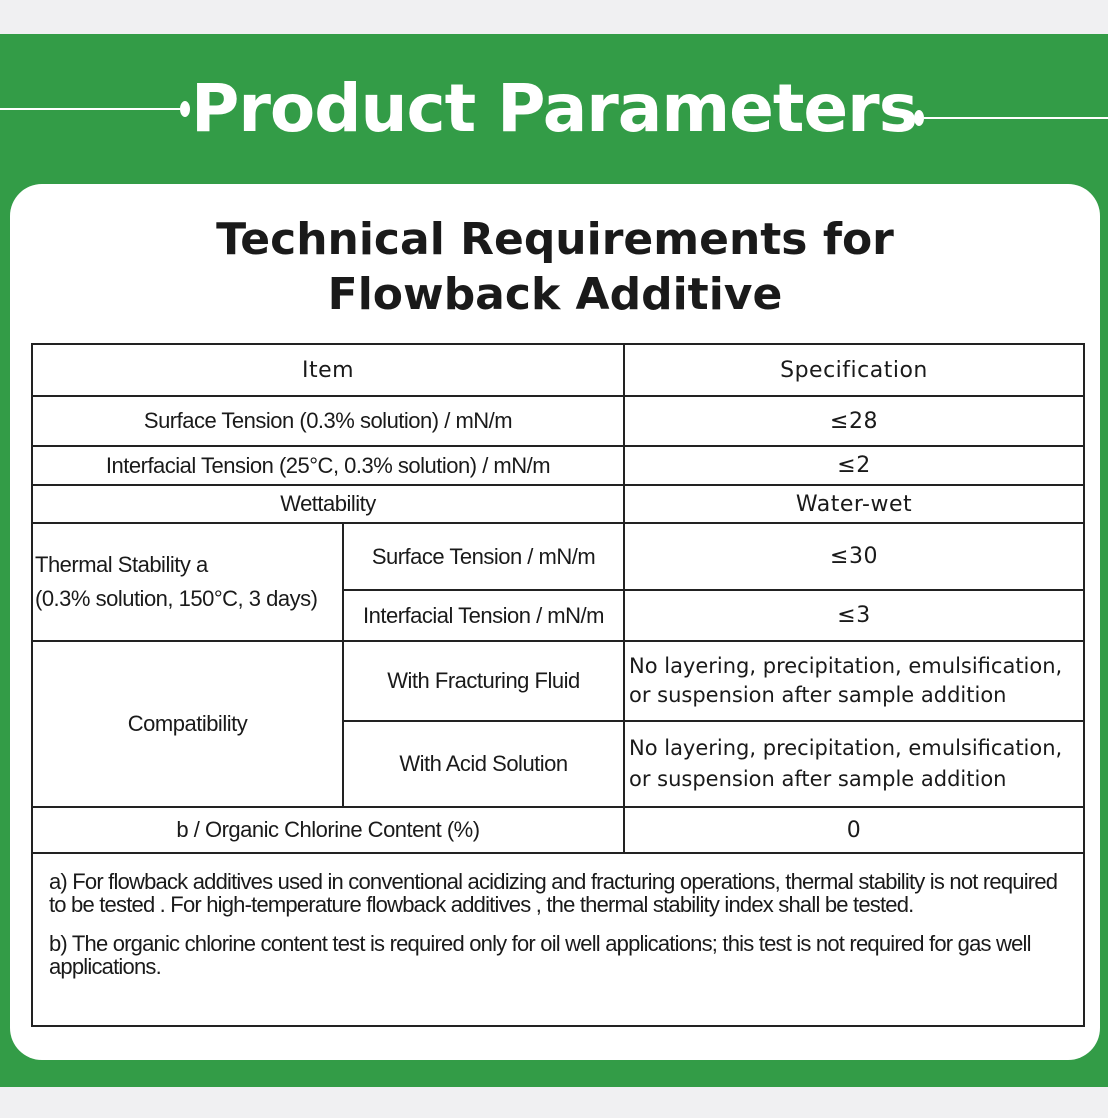  What do you see at coordinates (328, 830) in the screenshot?
I see `item-cell: b / Organic Chlorine Content (%)` at bounding box center [328, 830].